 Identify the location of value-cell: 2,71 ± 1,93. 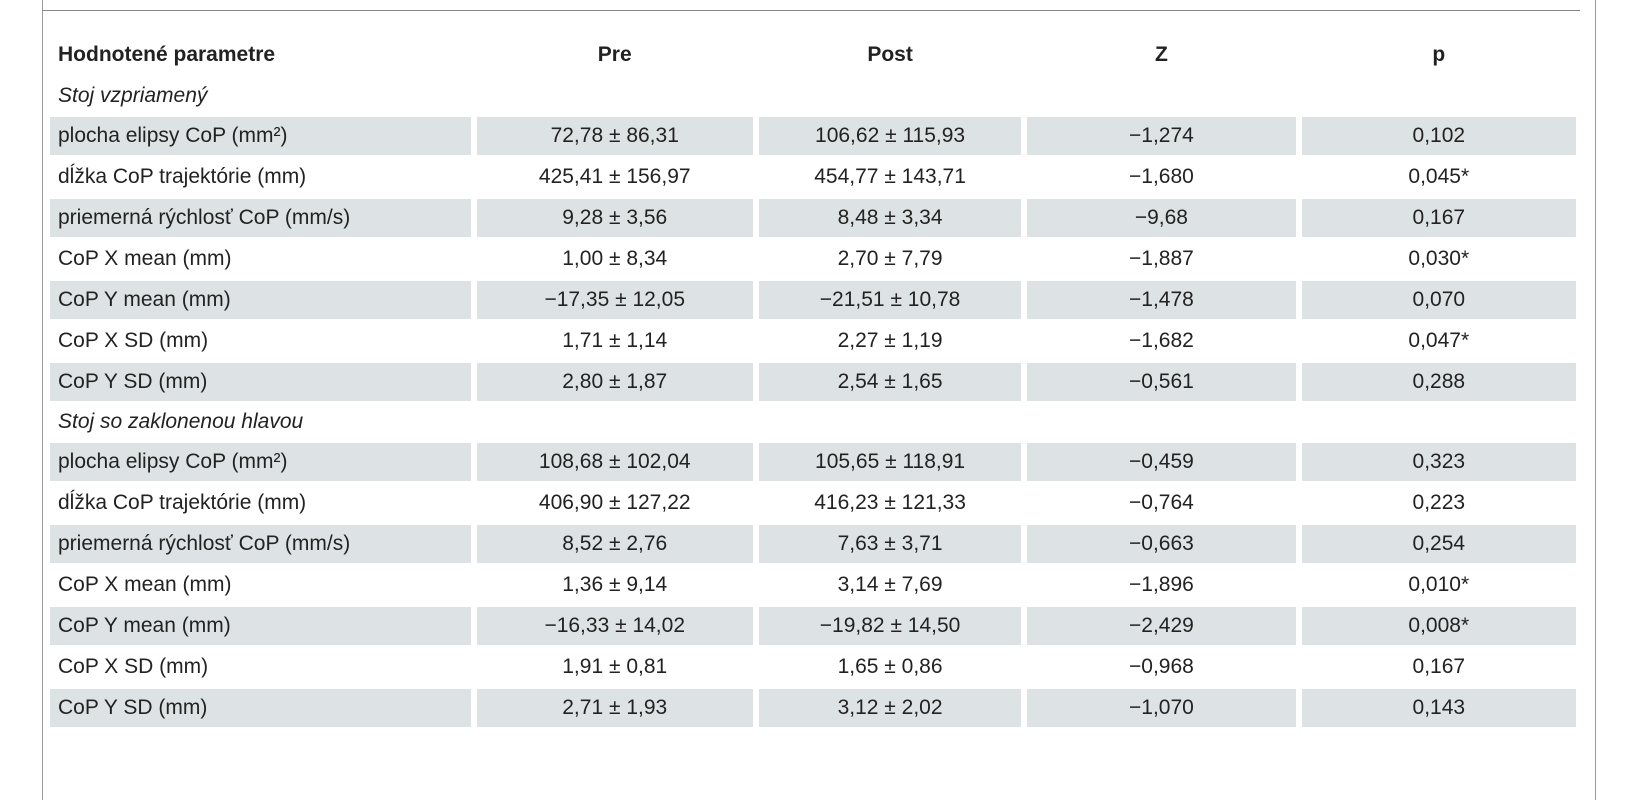
(614, 708).